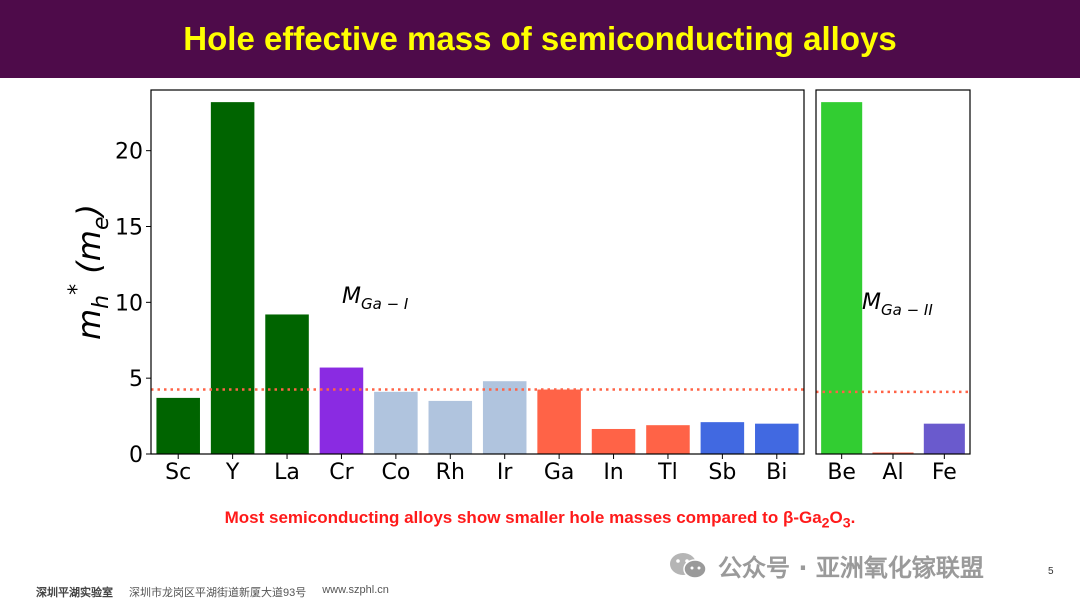 The image size is (1080, 608). Describe the element at coordinates (1051, 571) in the screenshot. I see `page-number: 5` at that location.